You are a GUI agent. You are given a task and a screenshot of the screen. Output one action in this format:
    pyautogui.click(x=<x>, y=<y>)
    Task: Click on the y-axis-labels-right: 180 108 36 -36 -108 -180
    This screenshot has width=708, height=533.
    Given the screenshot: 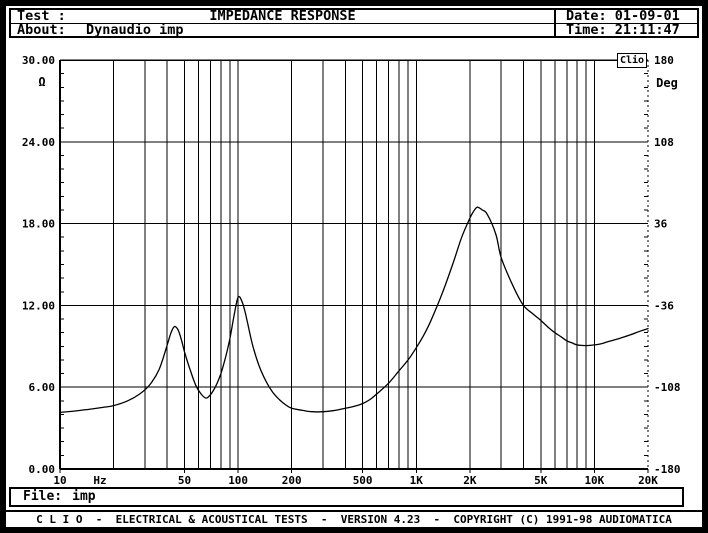 What is the action you would take?
    pyautogui.click(x=667, y=265)
    